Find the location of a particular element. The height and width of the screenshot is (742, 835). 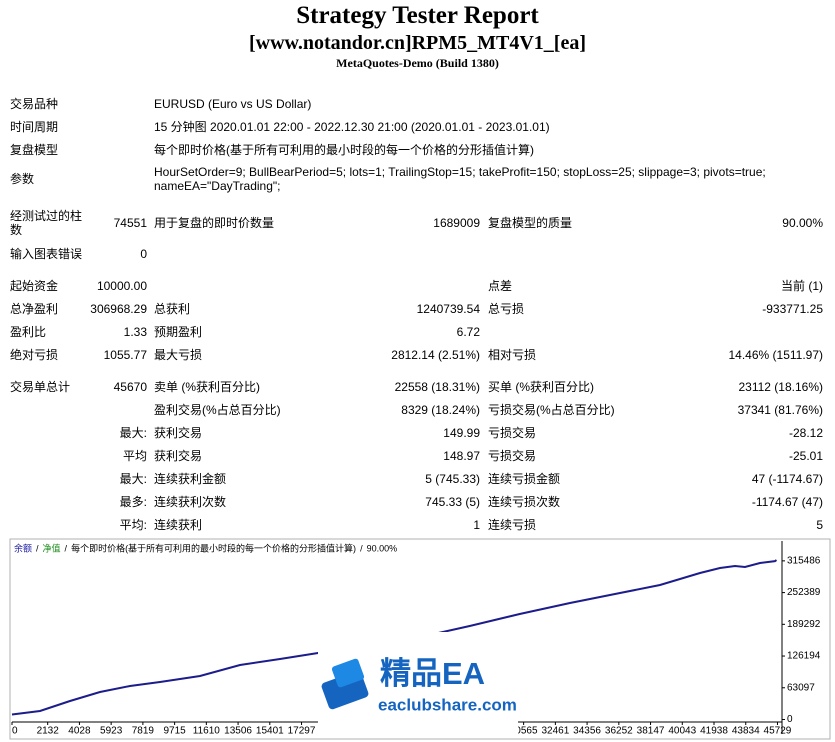

cell-value: 平均: is located at coordinates (133, 525).